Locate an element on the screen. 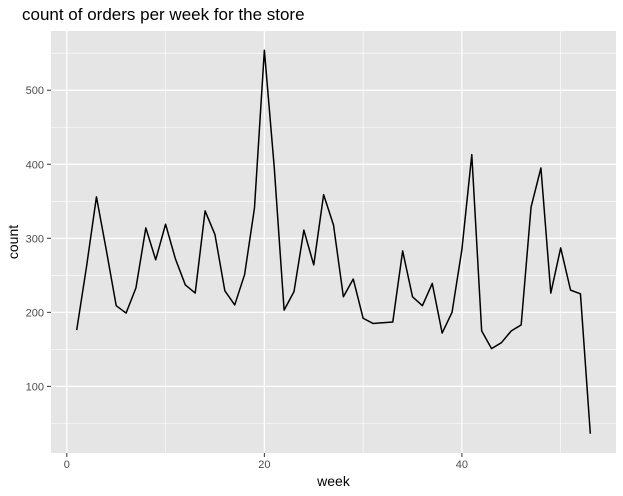 This screenshot has width=623, height=496. y-axis-title: count is located at coordinates (13, 242).